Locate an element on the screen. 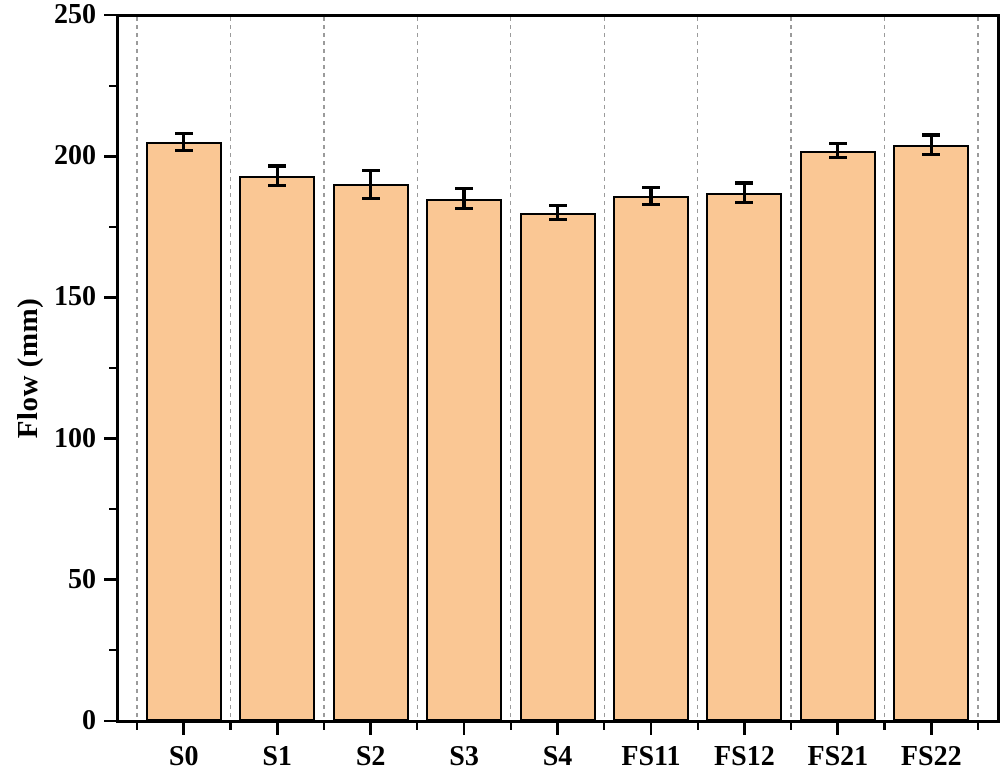 The height and width of the screenshot is (777, 1000). x-category-label: FS11 is located at coordinates (651, 756).